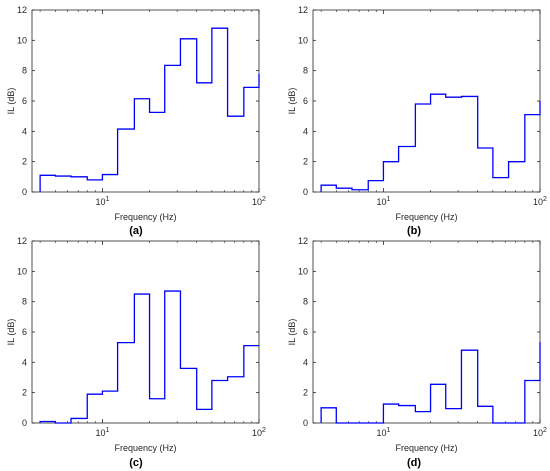 This screenshot has width=550, height=471. Describe the element at coordinates (136, 231) in the screenshot. I see `panel-label: (a)` at that location.